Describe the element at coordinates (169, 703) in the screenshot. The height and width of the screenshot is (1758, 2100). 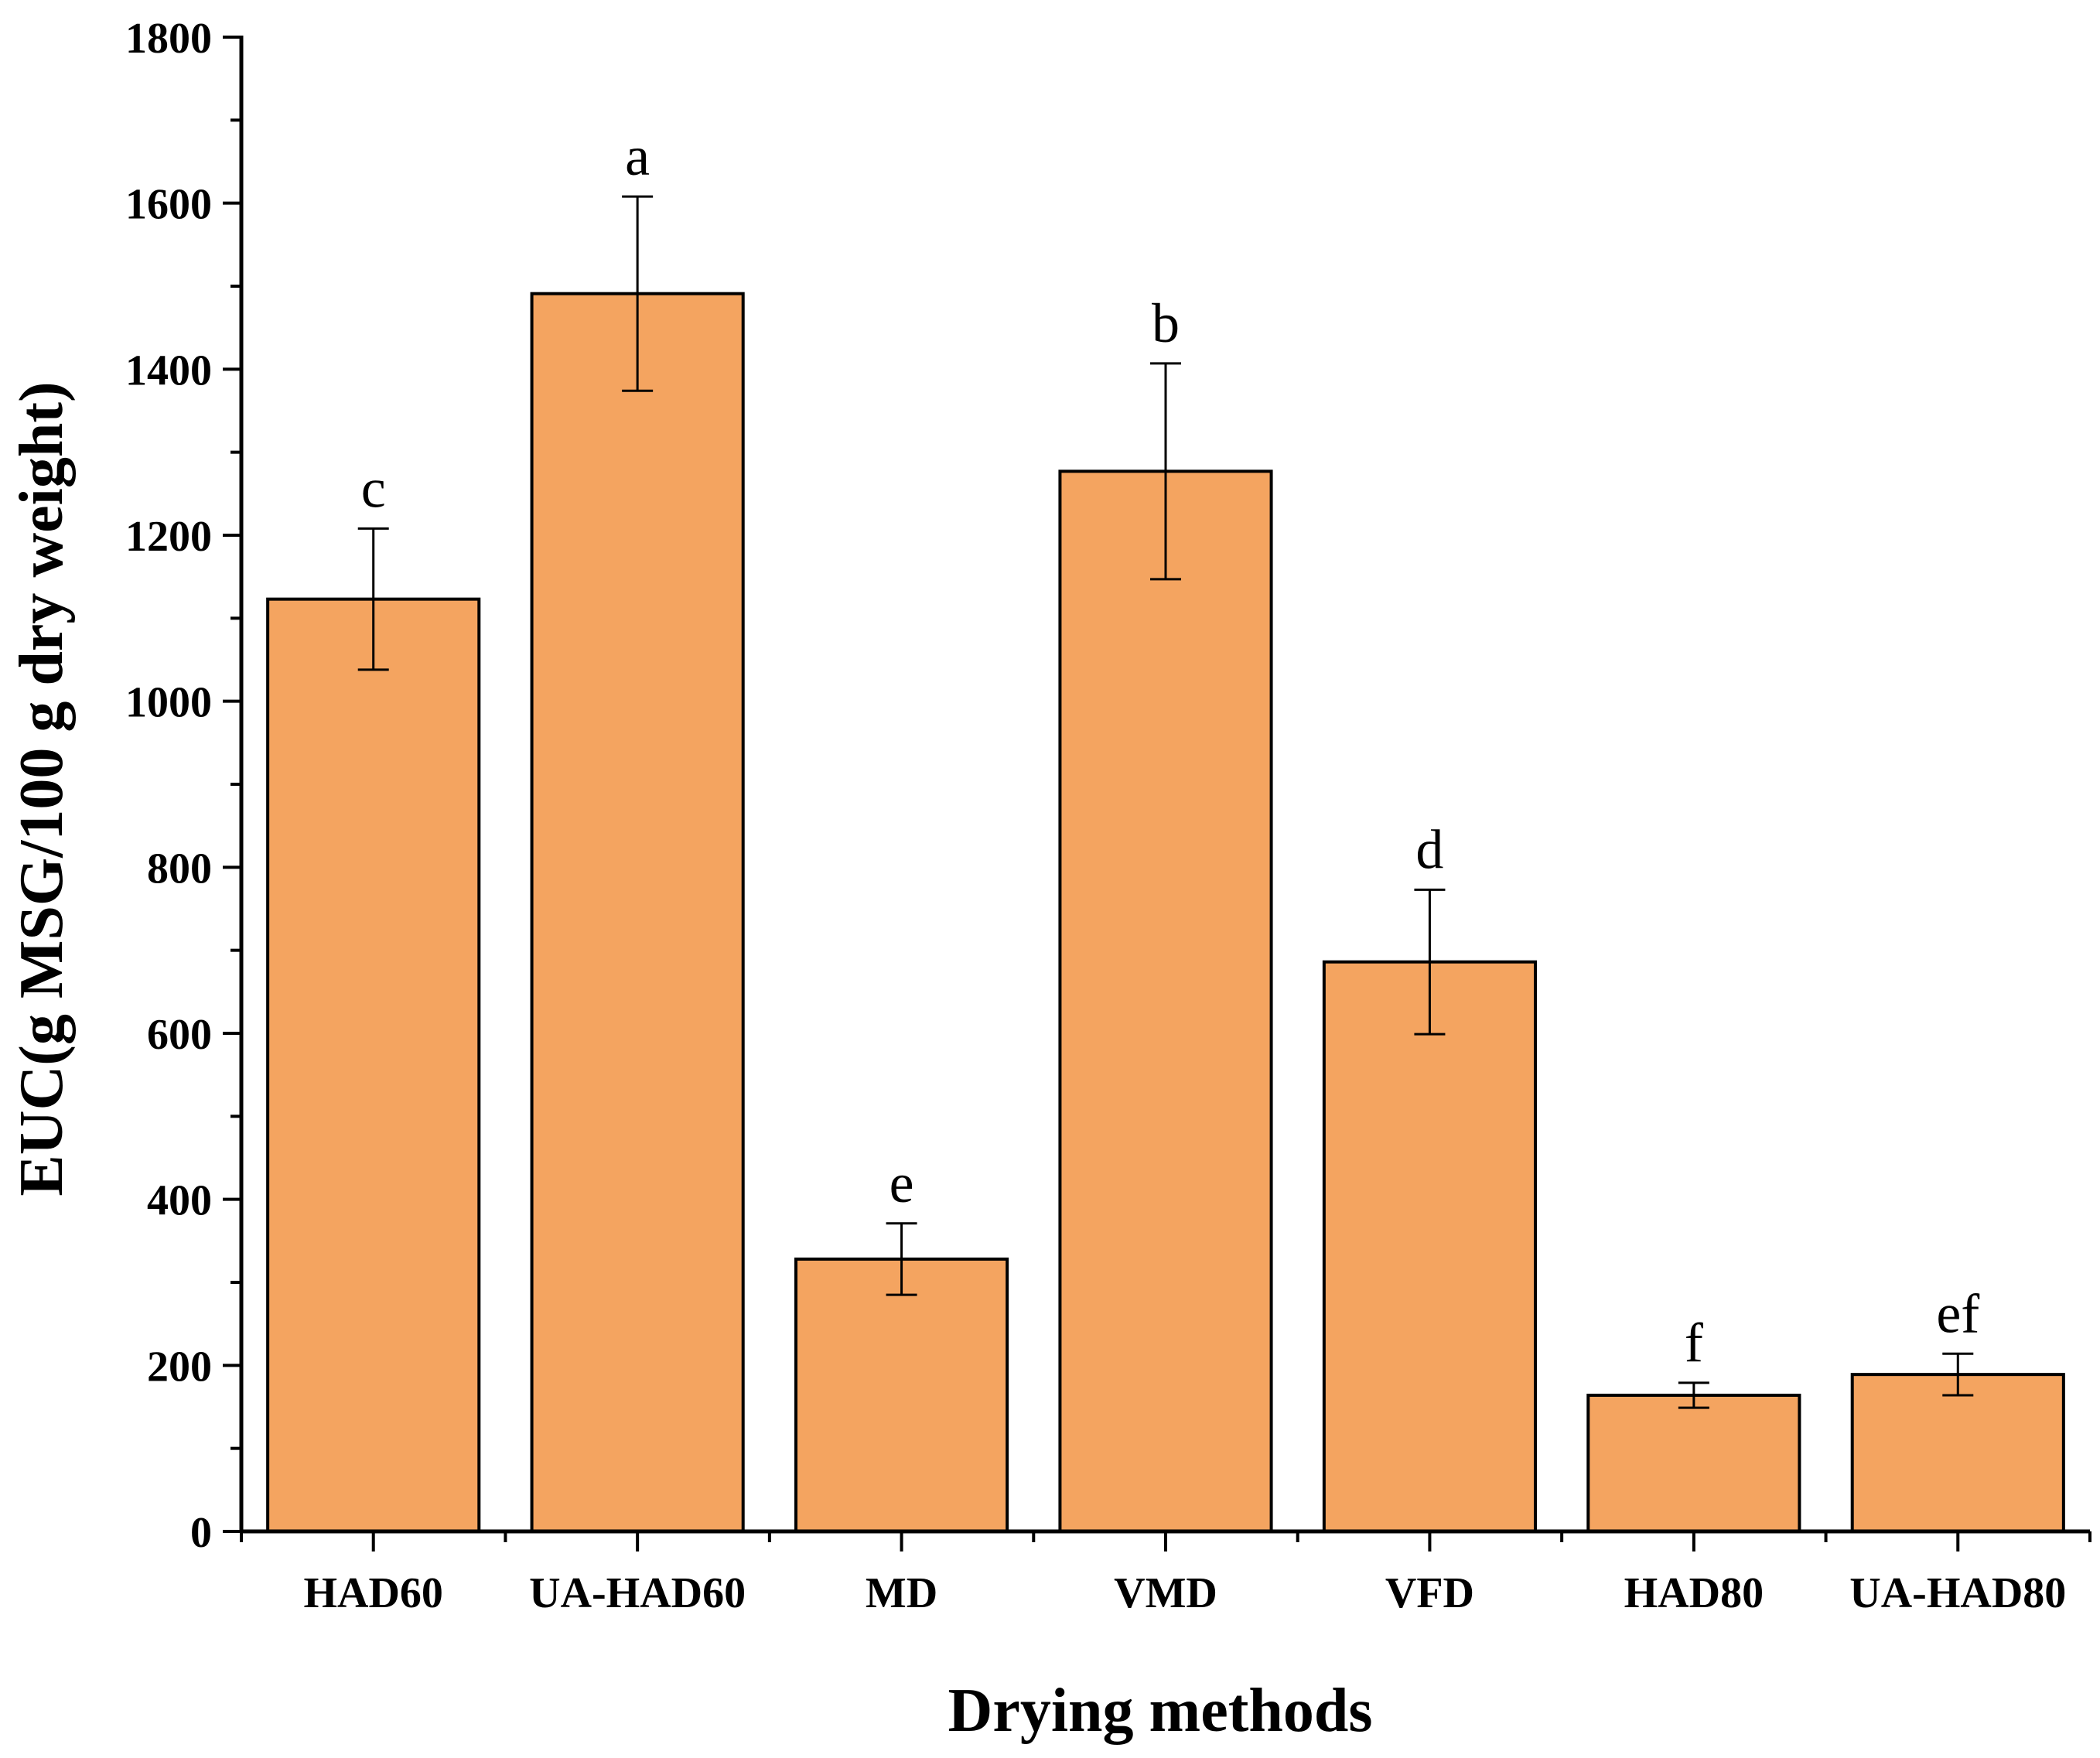
I see `y-tick-label-1000: 1000` at that location.